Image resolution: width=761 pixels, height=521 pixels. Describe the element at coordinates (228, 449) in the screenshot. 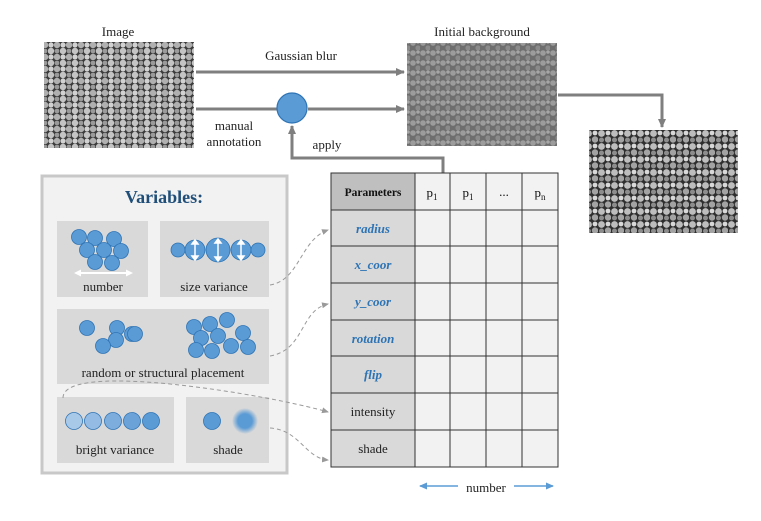

I see `shade-variable-label: shade` at that location.